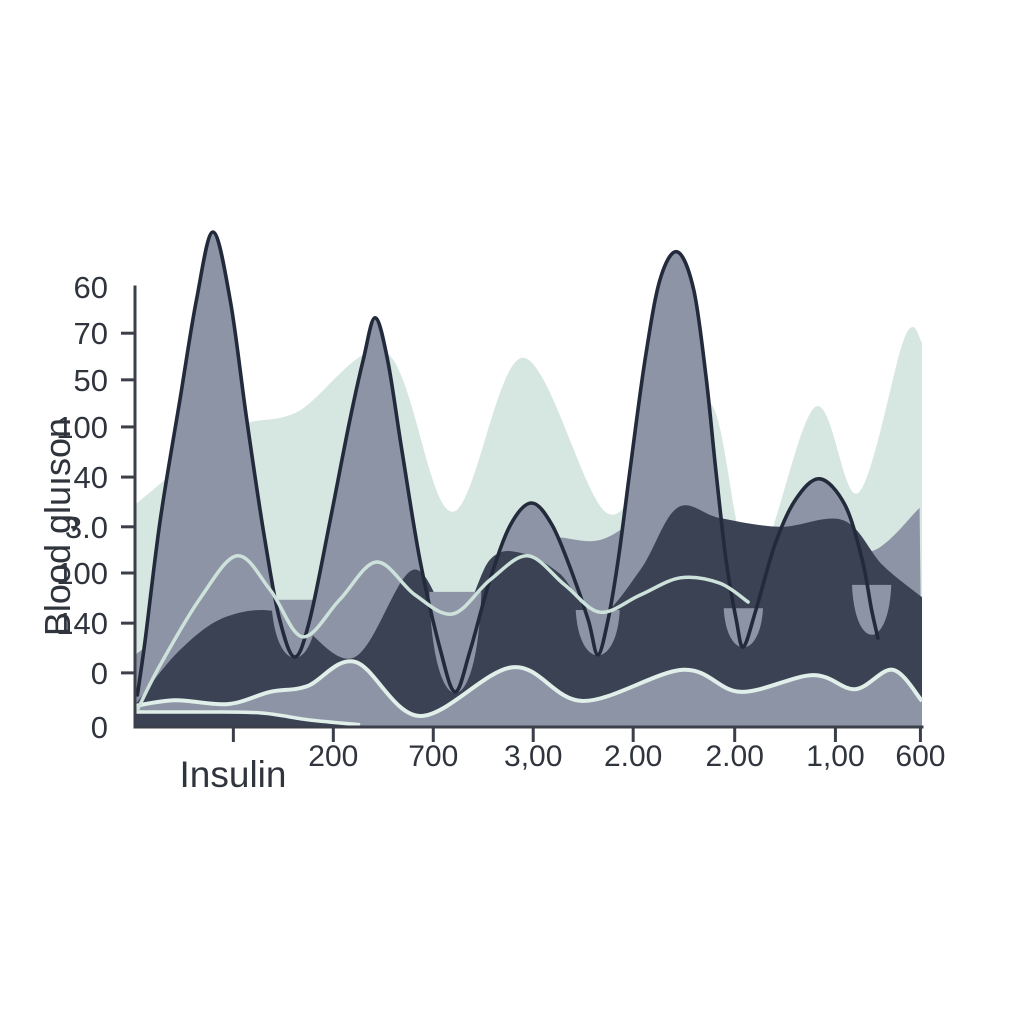  Describe the element at coordinates (233, 774) in the screenshot. I see `x-axis-title: Insulin` at that location.